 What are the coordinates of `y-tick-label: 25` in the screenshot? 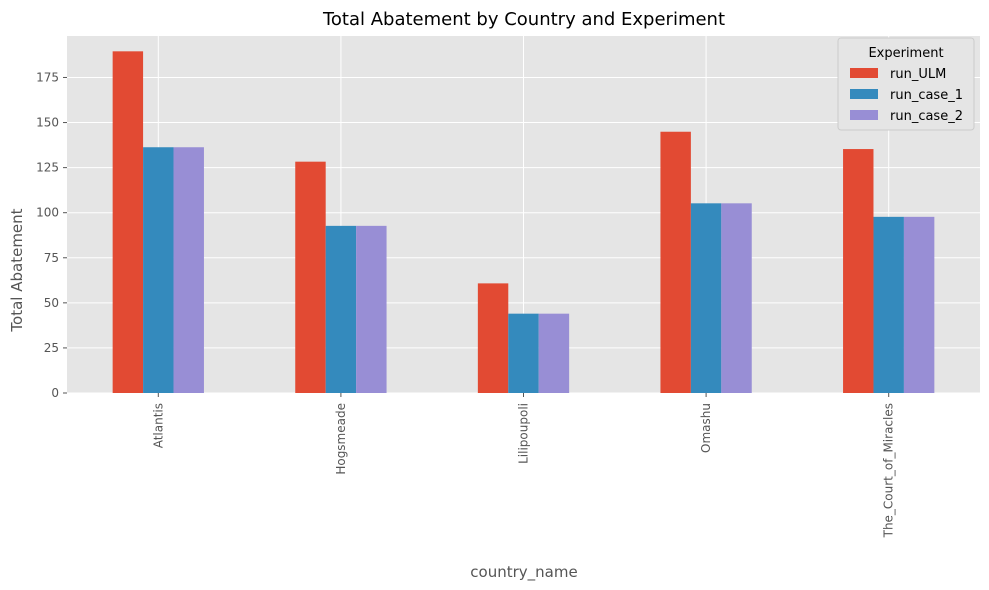 It's located at (51, 348).